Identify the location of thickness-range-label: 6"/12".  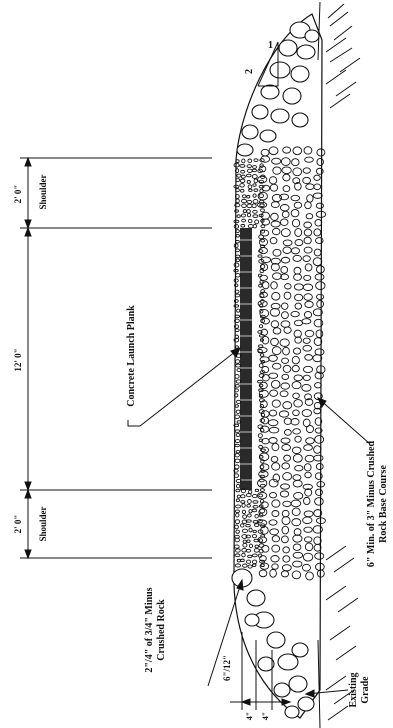
(227, 668).